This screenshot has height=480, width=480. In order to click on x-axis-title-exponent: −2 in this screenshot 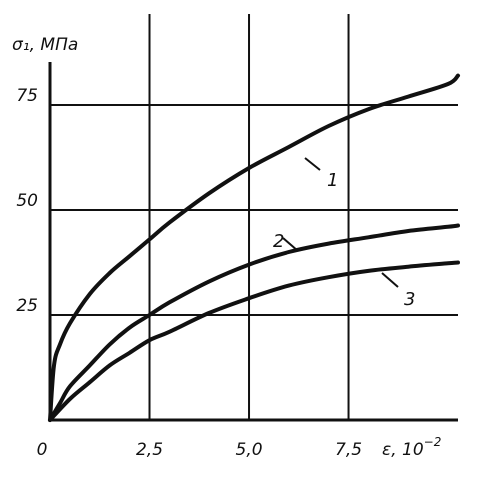, I will do `click(433, 442)`.